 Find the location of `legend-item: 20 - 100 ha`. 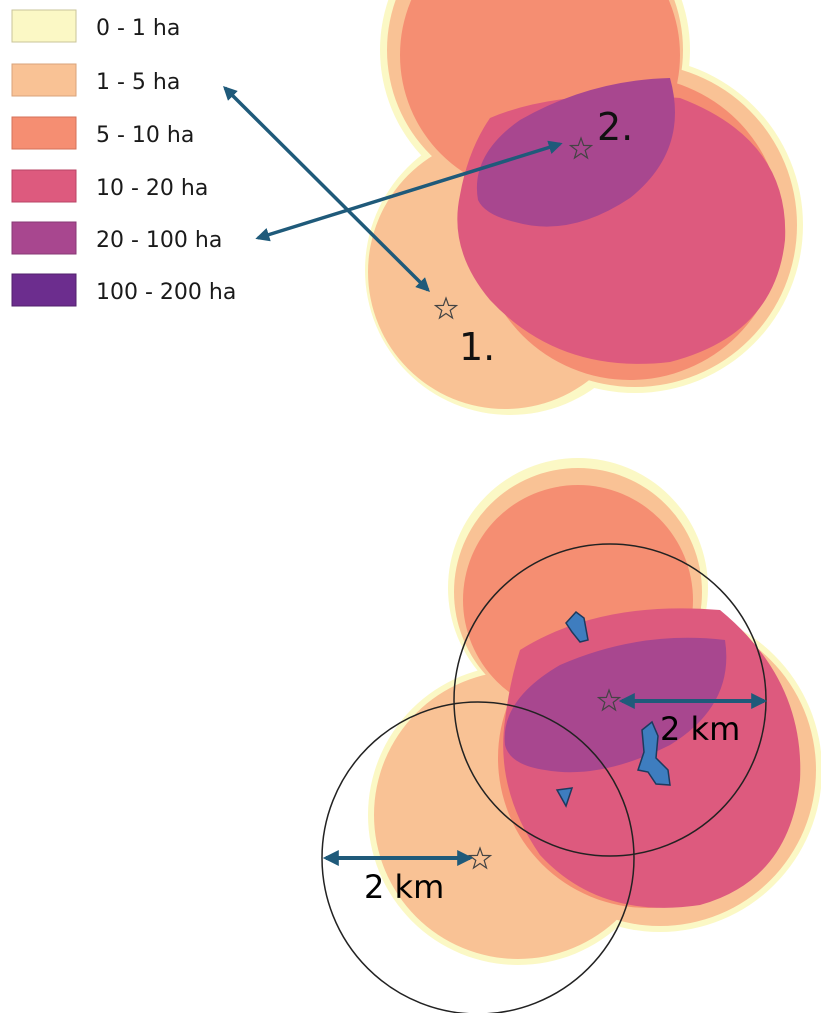

legend-item: 20 - 100 ha is located at coordinates (116, 238).